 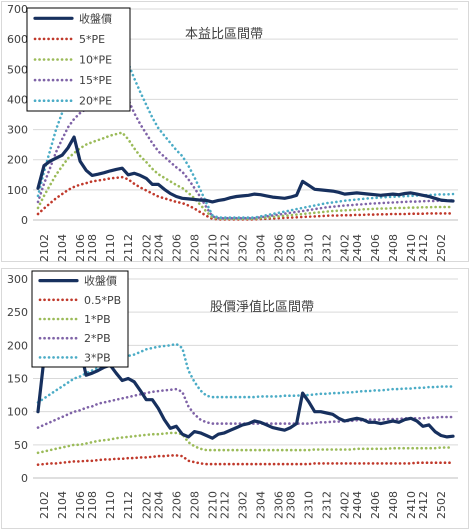 What do you see at coordinates (95, 60) in the screenshot?
I see `legend-label: 10*PE` at bounding box center [95, 60].